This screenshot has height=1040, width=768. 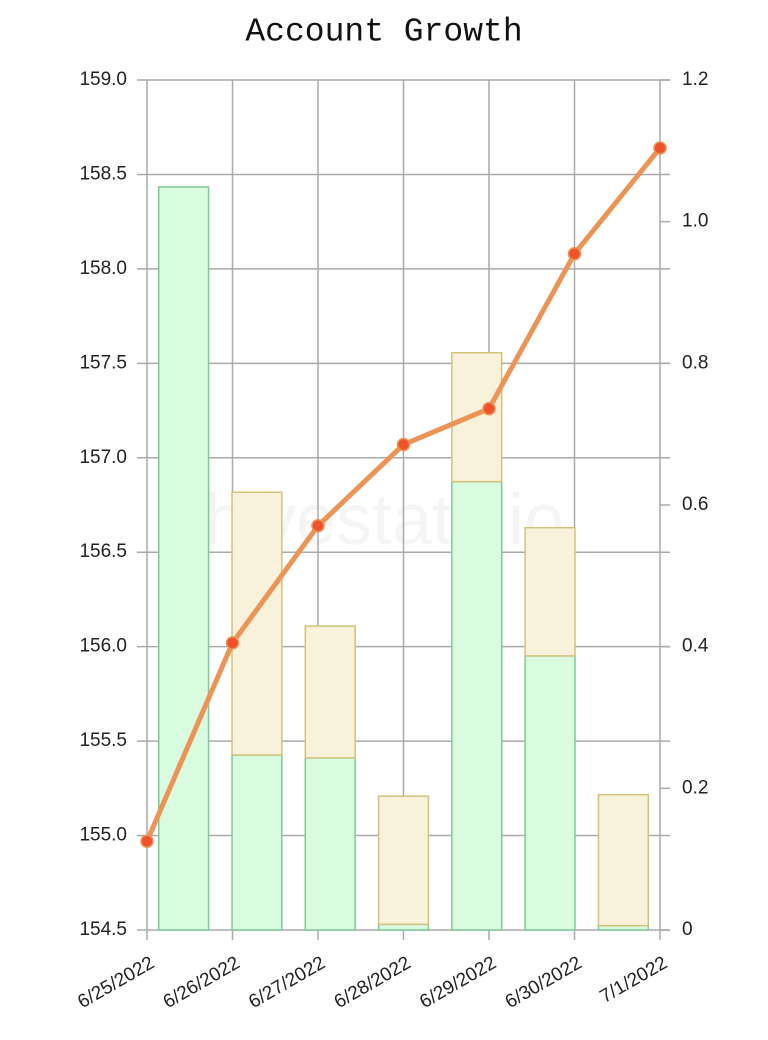 What do you see at coordinates (103, 79) in the screenshot?
I see `y-tick-label: 159.0` at bounding box center [103, 79].